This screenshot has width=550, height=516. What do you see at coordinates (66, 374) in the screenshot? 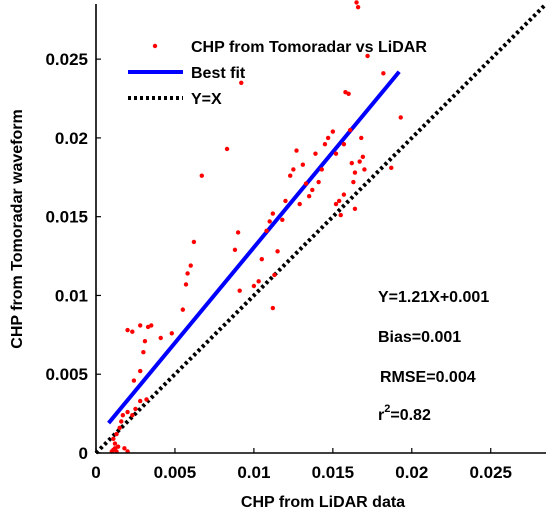
I see `y-tick-label-1: 0.005` at bounding box center [66, 374].